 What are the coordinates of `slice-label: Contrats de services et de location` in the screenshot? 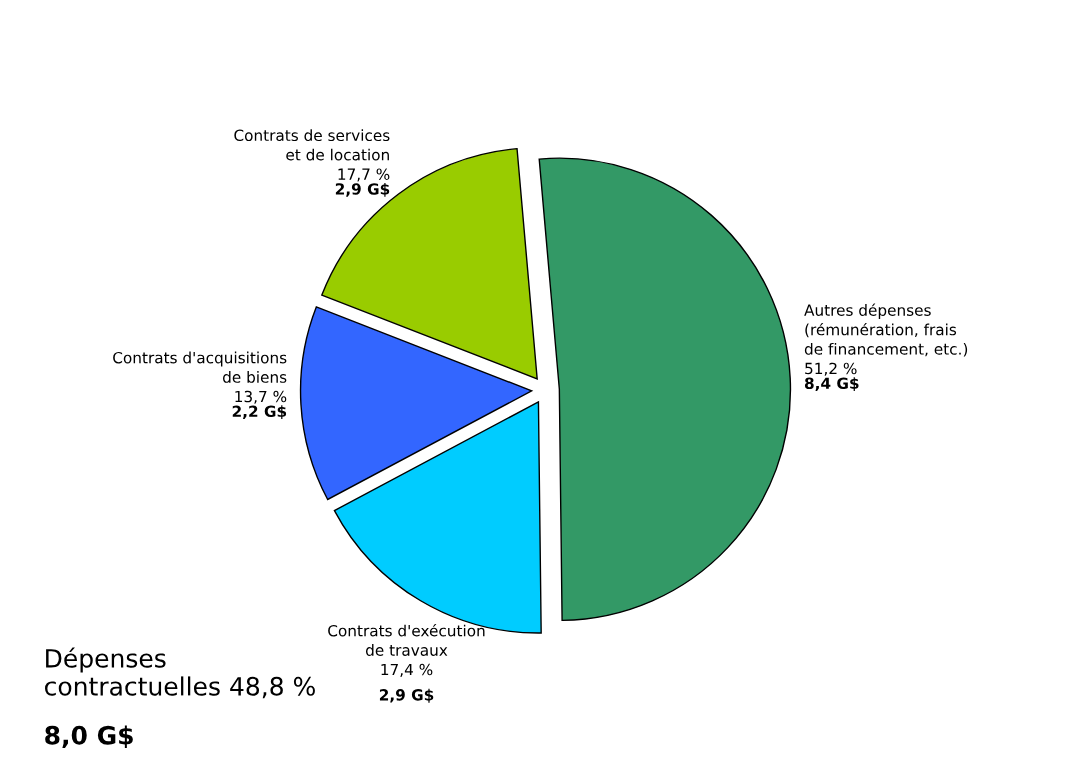 It's located at (312, 145).